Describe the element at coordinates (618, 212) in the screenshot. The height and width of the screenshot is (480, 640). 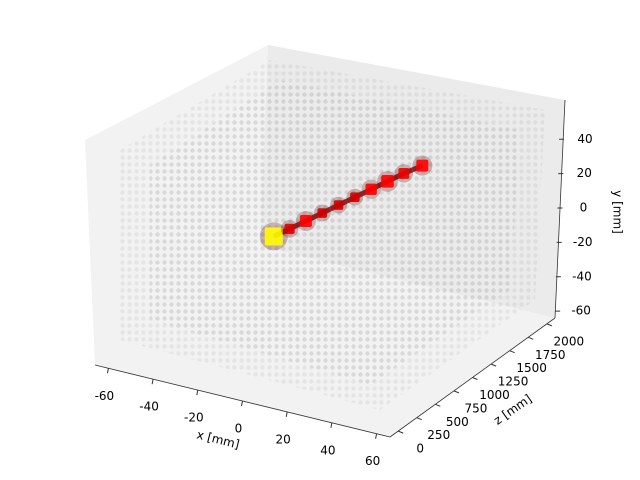
I see `y-axis-label: y [mm]` at that location.